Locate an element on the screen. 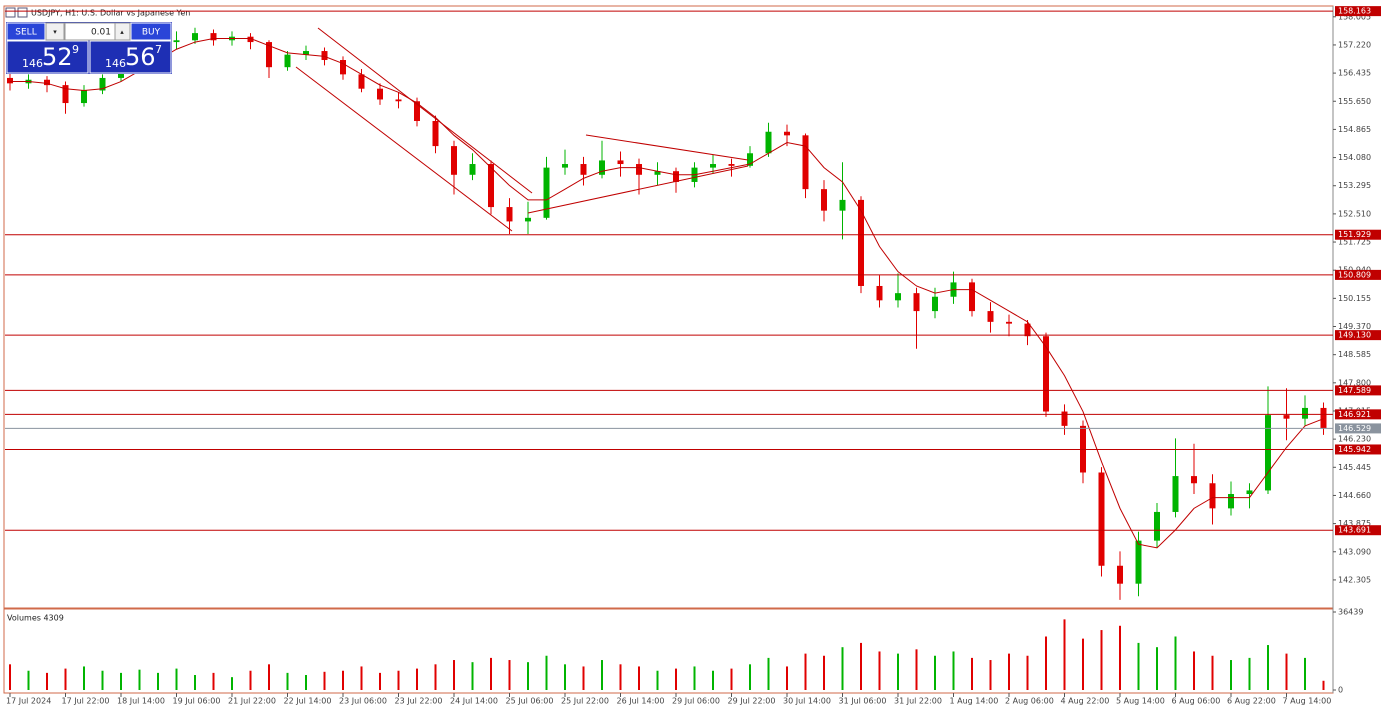 Image resolution: width=1382 pixels, height=714 pixels. level-label: 149.130 is located at coordinates (1354, 335).